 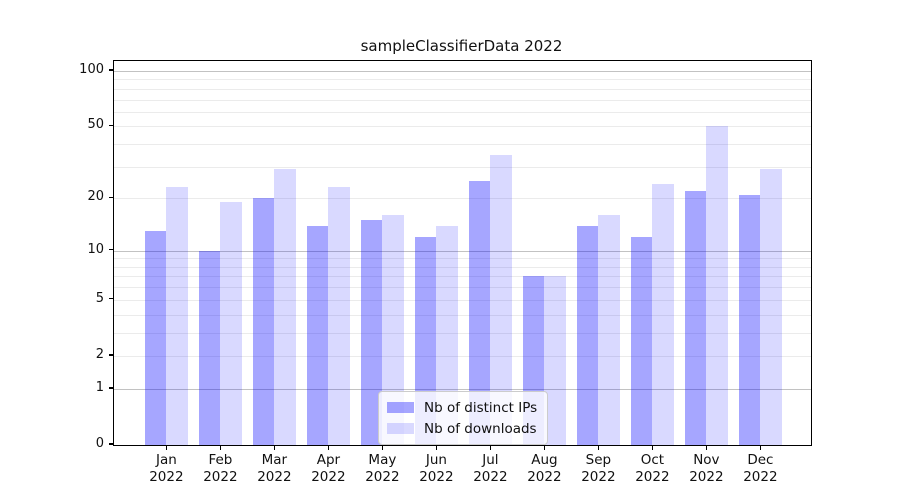 I want to click on x-tick-label-may: May 2022, so click(x=382, y=468).